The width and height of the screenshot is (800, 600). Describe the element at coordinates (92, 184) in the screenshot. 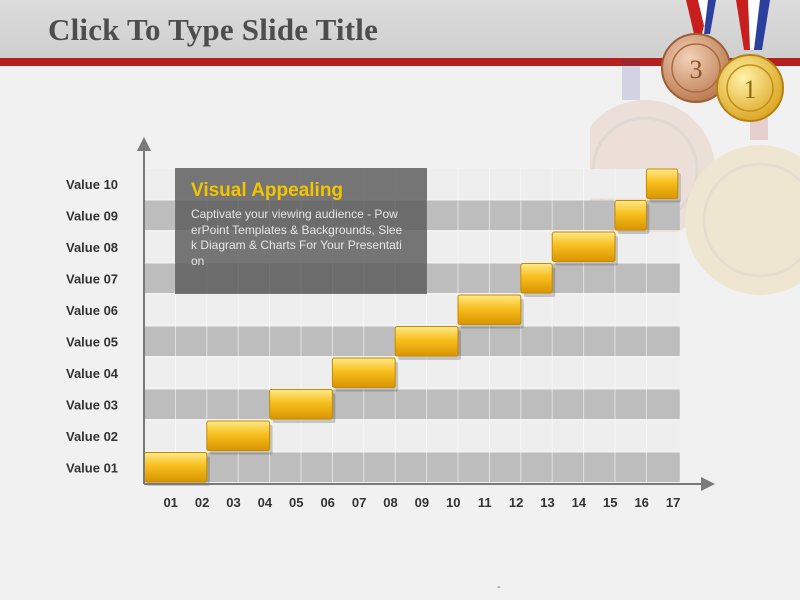

I see `y-tick-label: Value 10` at that location.